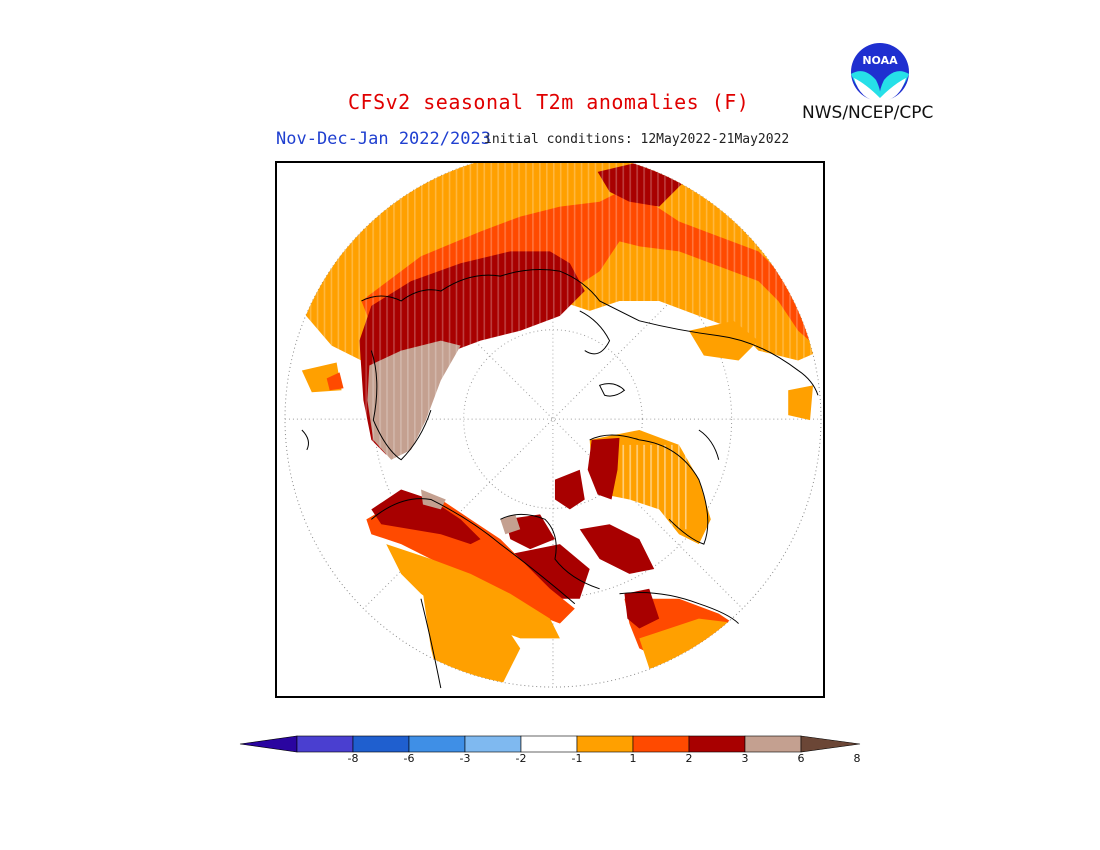 Image resolution: width=1100 pixels, height=850 pixels. What do you see at coordinates (465, 758) in the screenshot?
I see `colorbar-tick-label: -3` at bounding box center [465, 758].